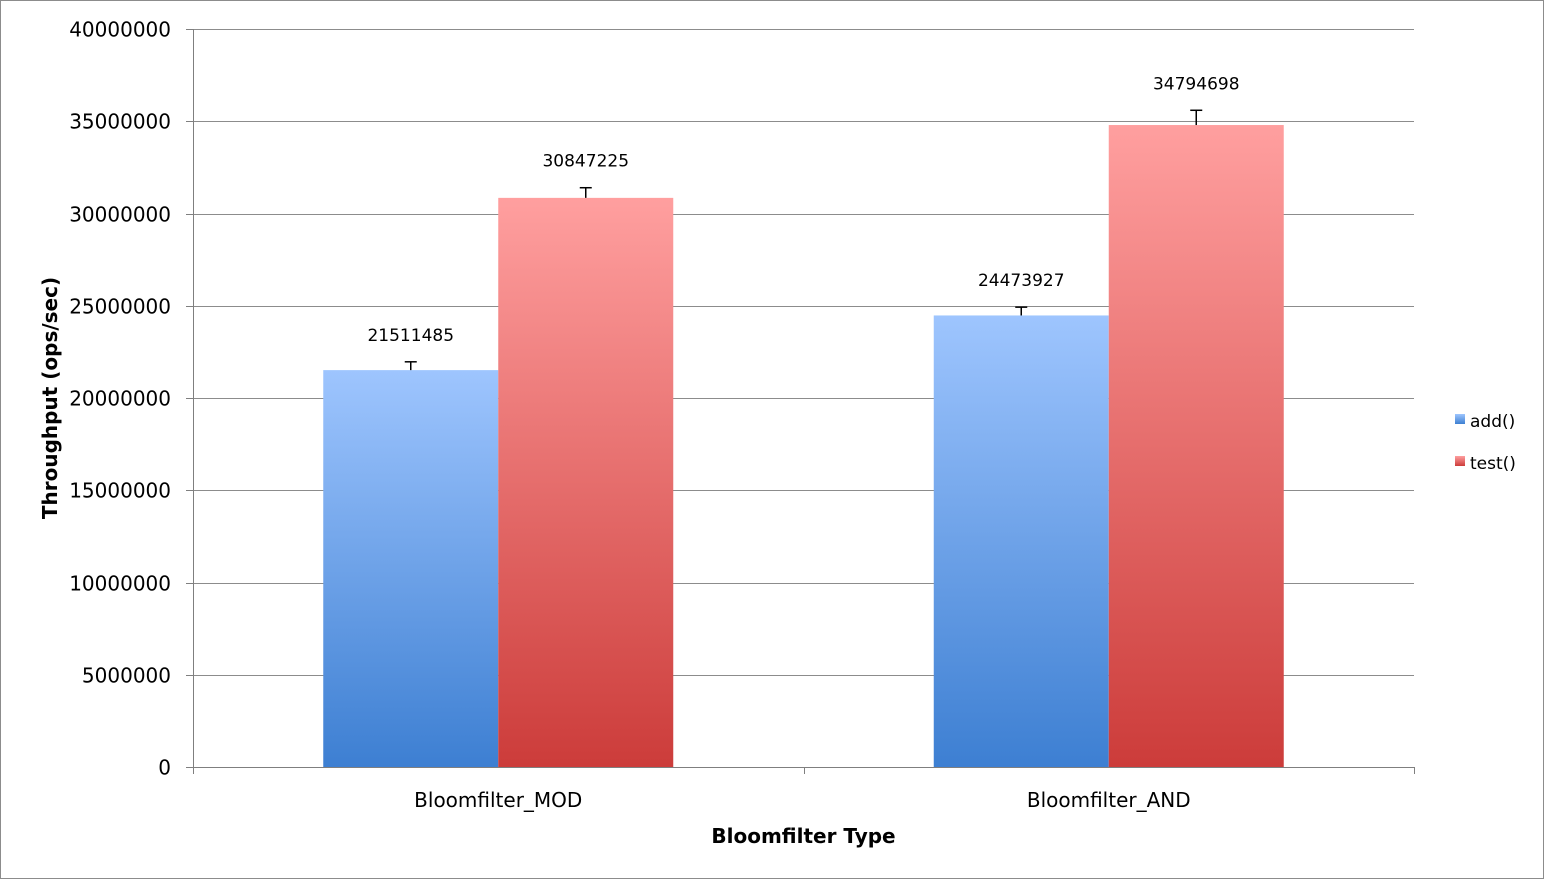 This screenshot has width=1545, height=880. What do you see at coordinates (50, 398) in the screenshot?
I see `y-axis-title: Throughput (ops/sec)` at bounding box center [50, 398].